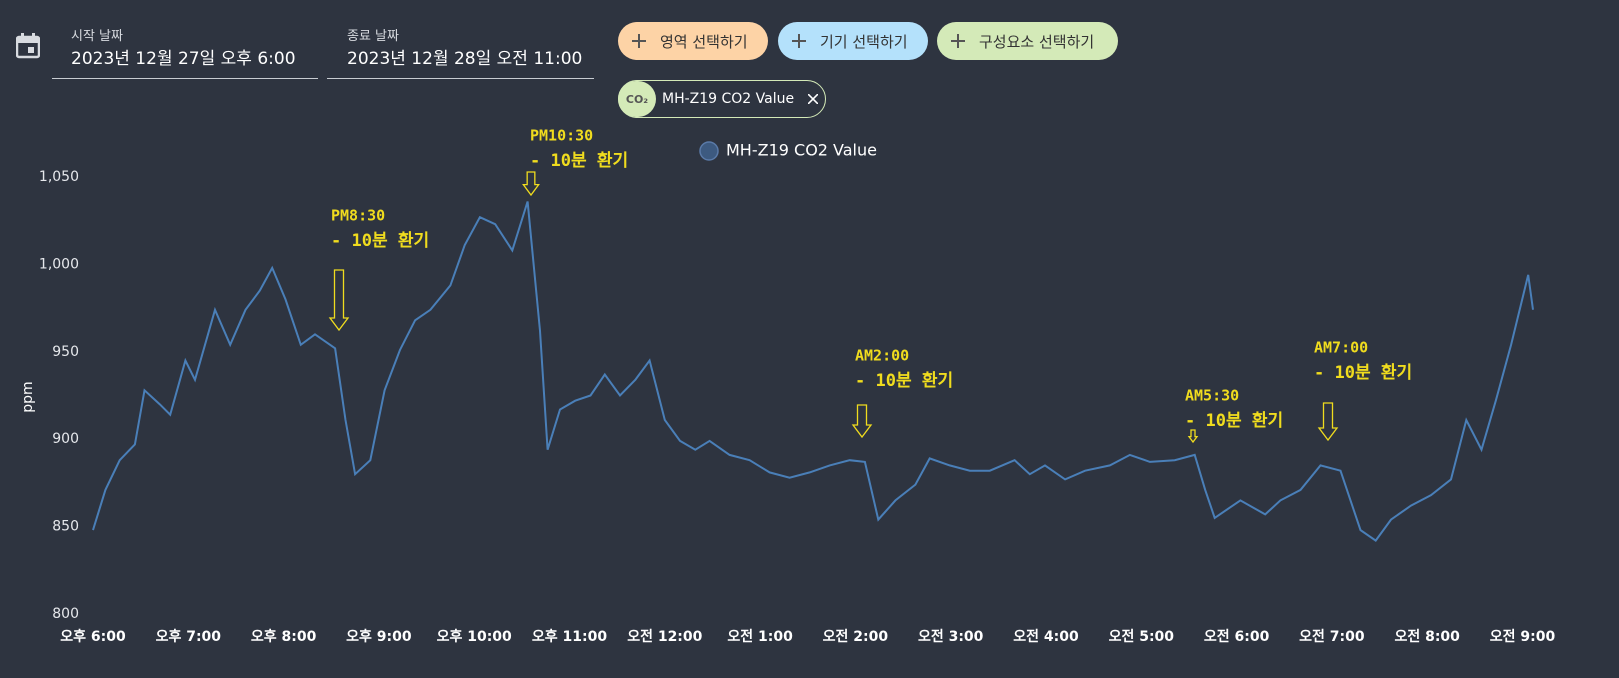 The width and height of the screenshot is (1619, 678). I want to click on annotation-text: AM5:30, so click(1212, 396).